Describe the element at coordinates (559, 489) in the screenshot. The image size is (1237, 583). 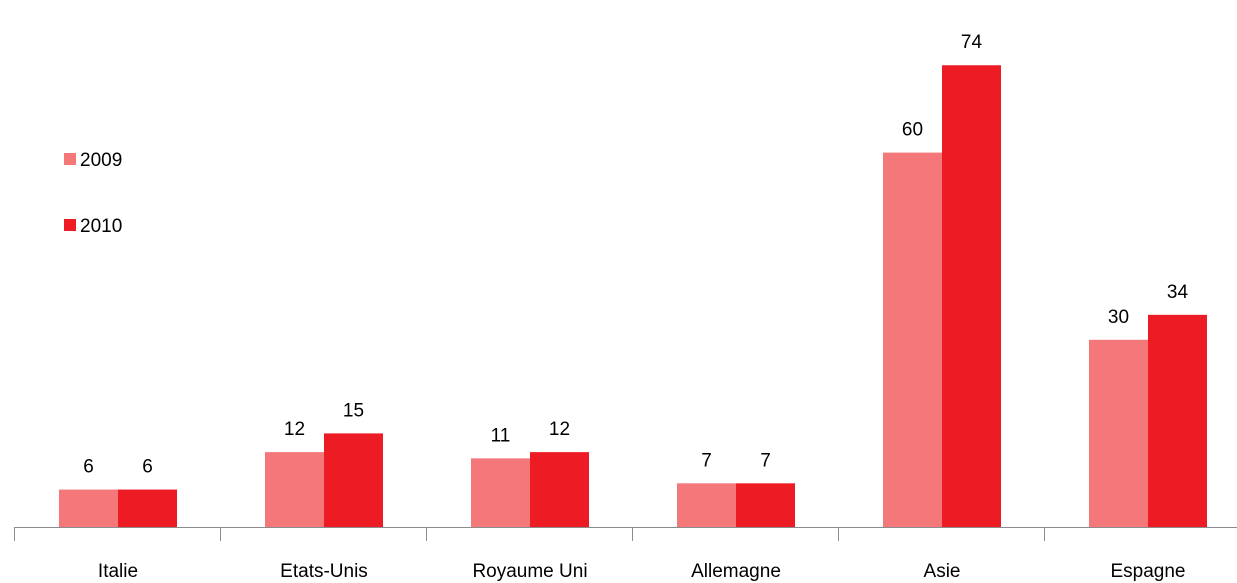
I see `bar-royaume-uni-2010` at that location.